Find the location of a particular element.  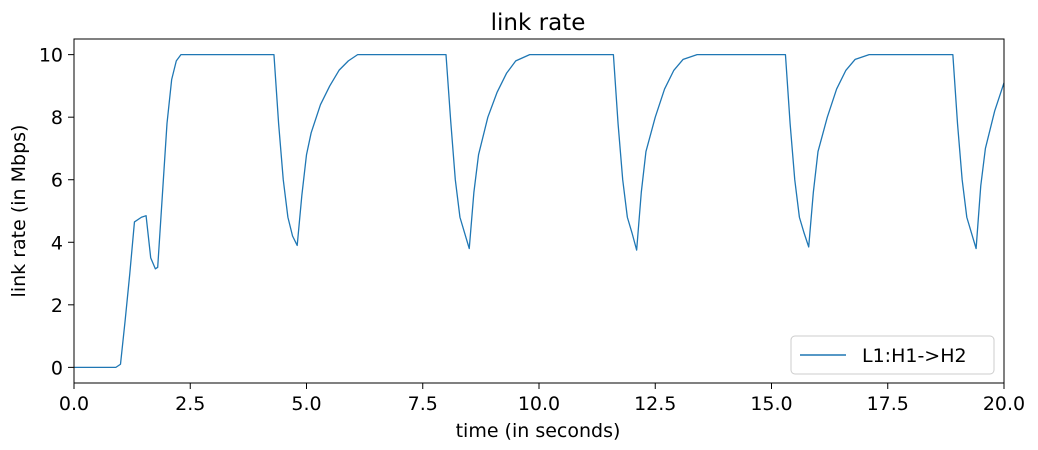

x-tick-label: 2.5 is located at coordinates (190, 404).